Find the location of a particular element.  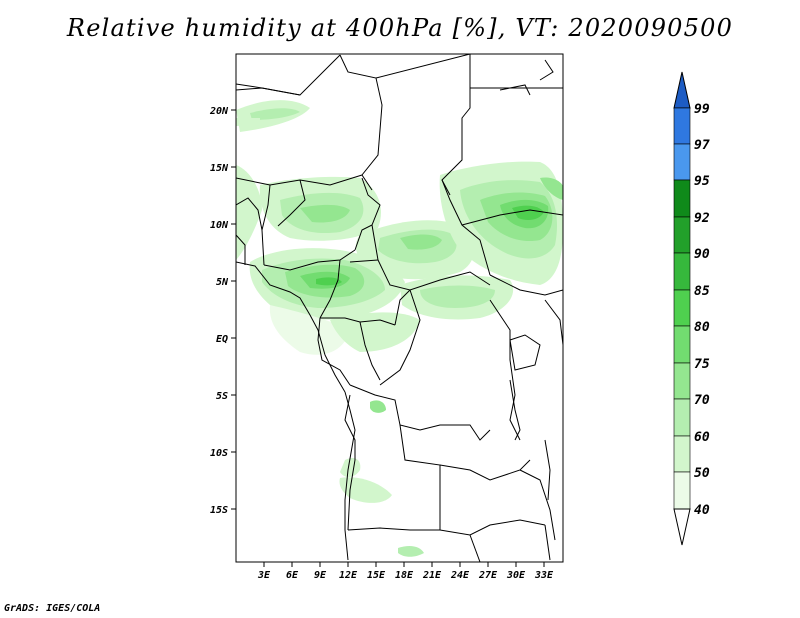

colorbar-label: 92 is located at coordinates (702, 218).